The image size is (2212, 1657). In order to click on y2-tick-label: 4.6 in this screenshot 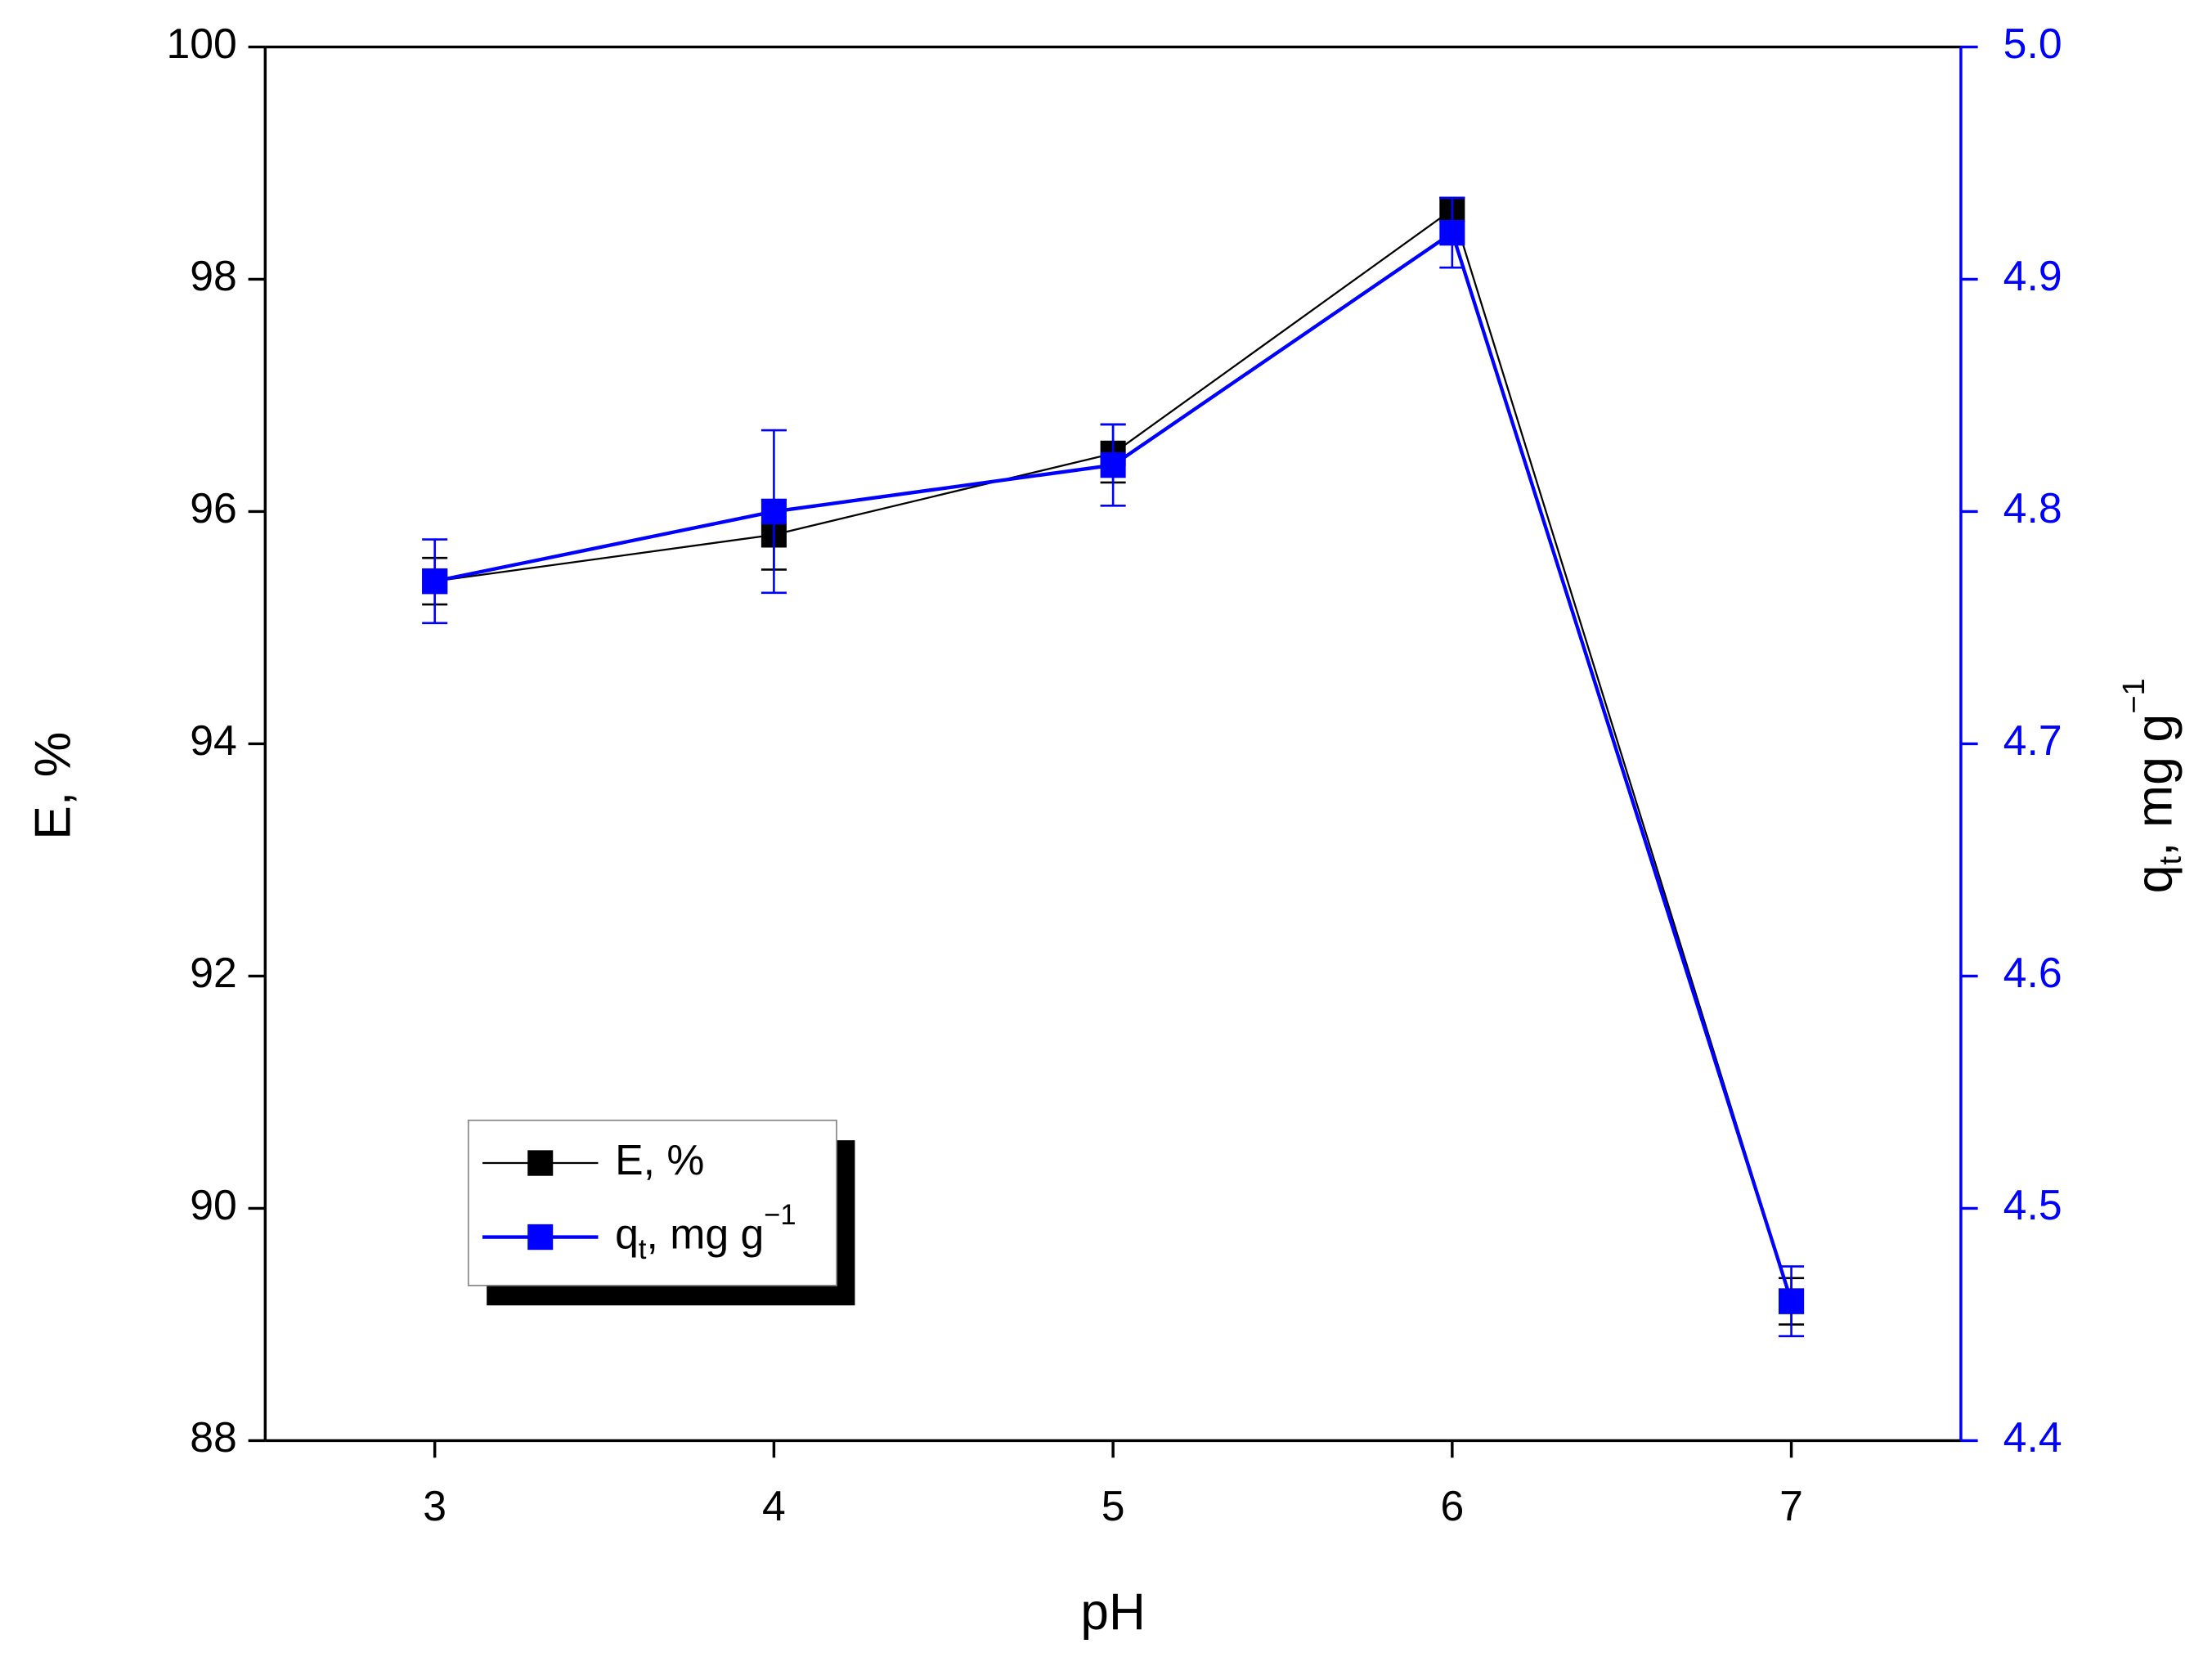, I will do `click(2033, 973)`.